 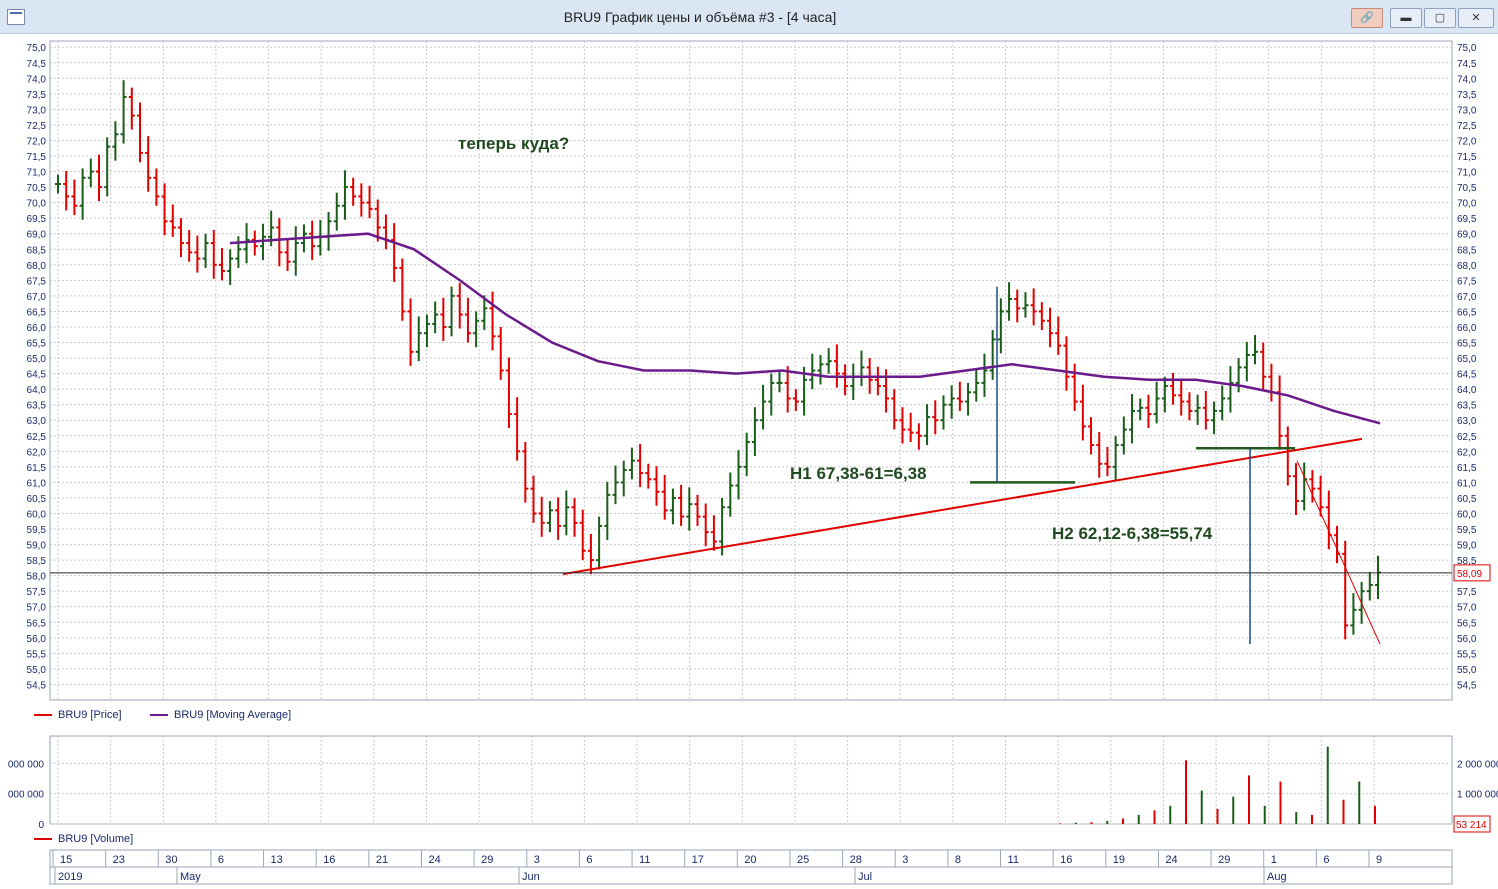 I want to click on legend-volume-label: BRU9 [Volume], so click(x=96, y=839).